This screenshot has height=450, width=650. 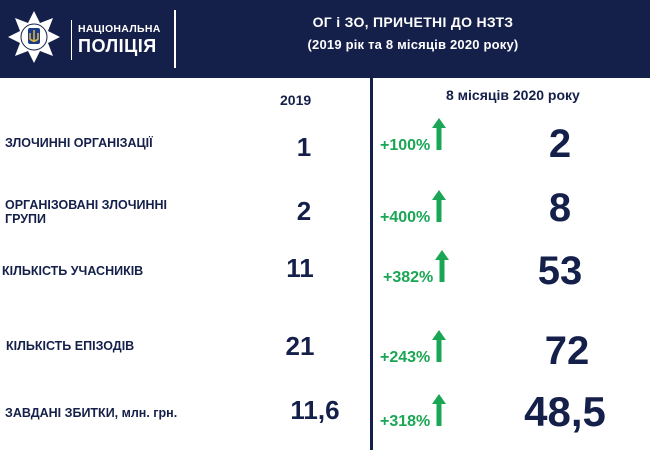 I want to click on value-2019-participants: 11, so click(x=300, y=268).